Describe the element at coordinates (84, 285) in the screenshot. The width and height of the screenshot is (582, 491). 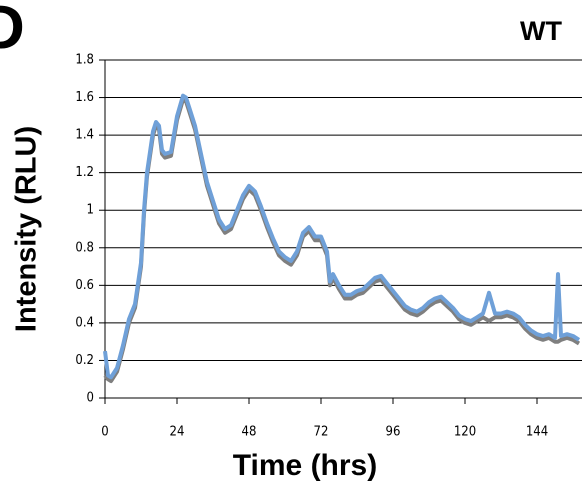
I see `y-tick-label: 0.6` at that location.